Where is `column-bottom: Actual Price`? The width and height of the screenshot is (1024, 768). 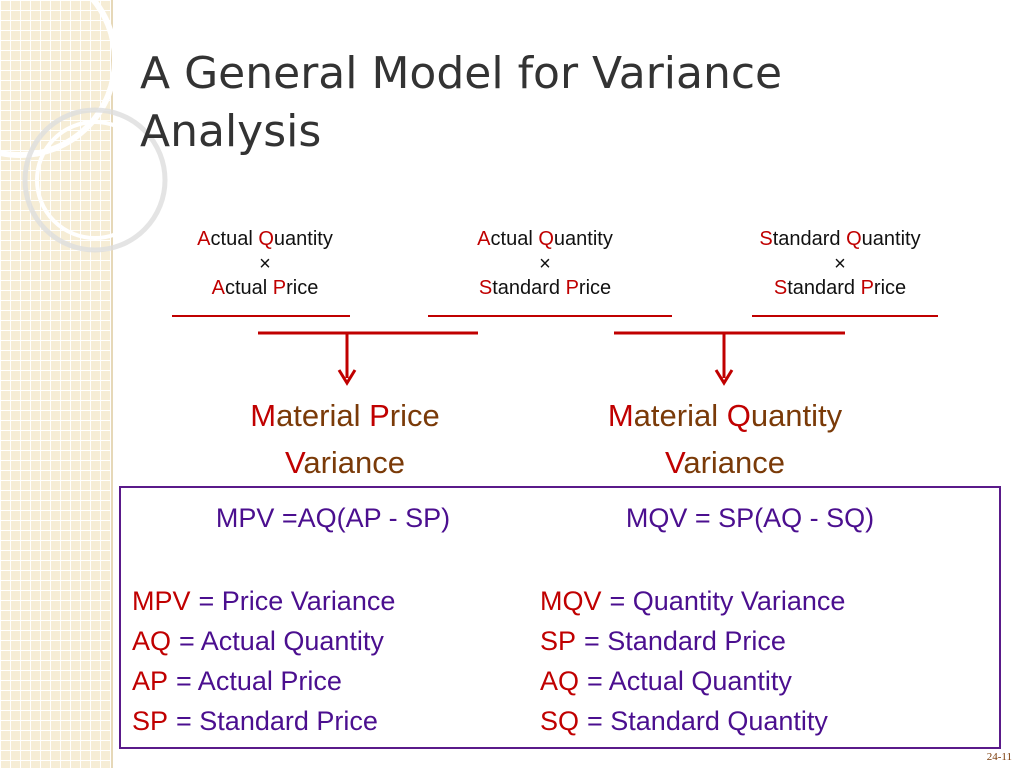 column-bottom: Actual Price is located at coordinates (265, 288).